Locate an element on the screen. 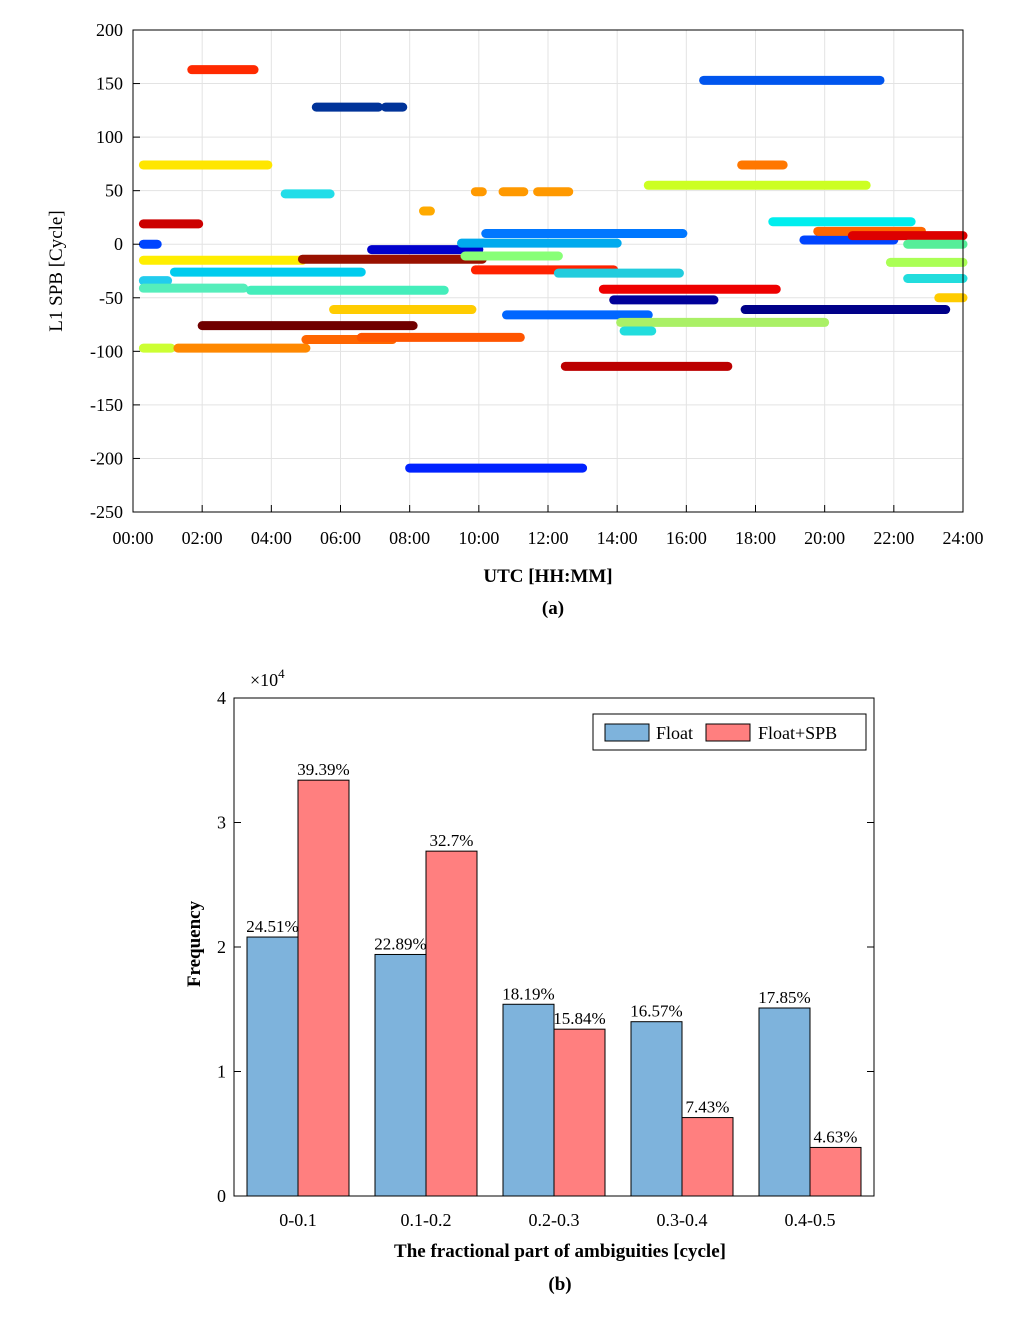  y-axis-title-a: L1 SPB [Cycle] is located at coordinates (56, 270).